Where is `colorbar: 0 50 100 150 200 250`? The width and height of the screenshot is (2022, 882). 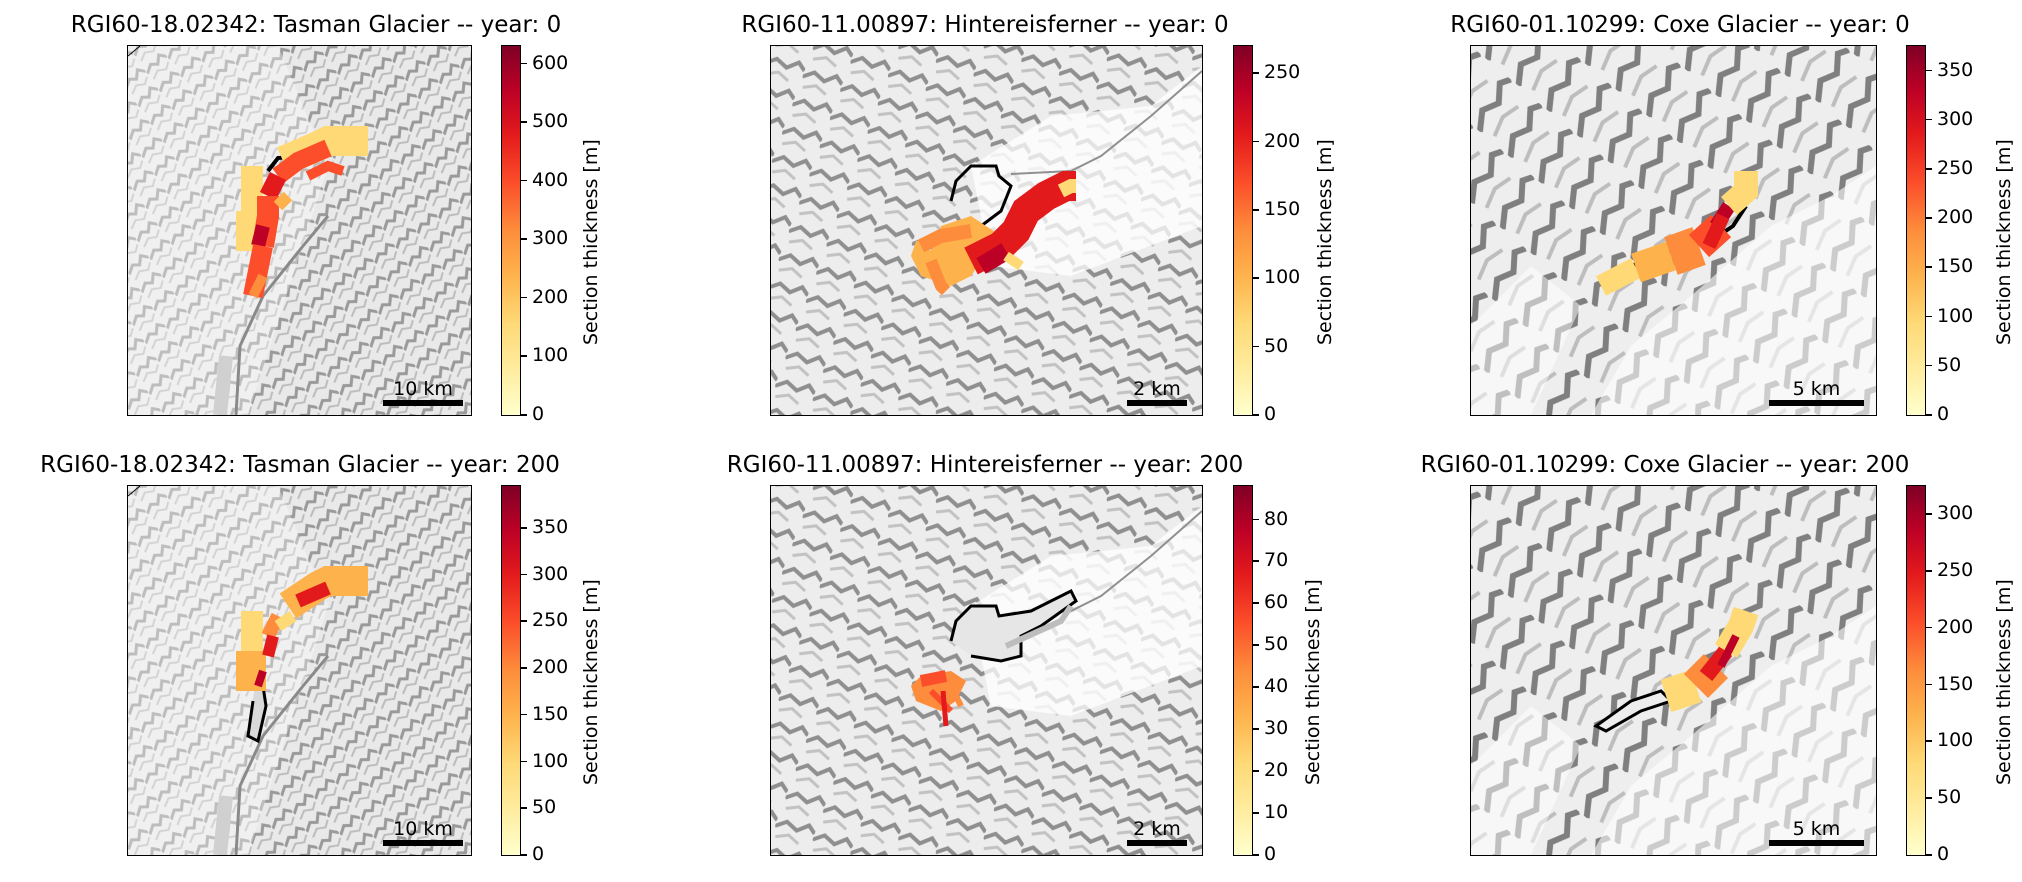 colorbar: 0 50 100 150 200 250 is located at coordinates (1266, 235).